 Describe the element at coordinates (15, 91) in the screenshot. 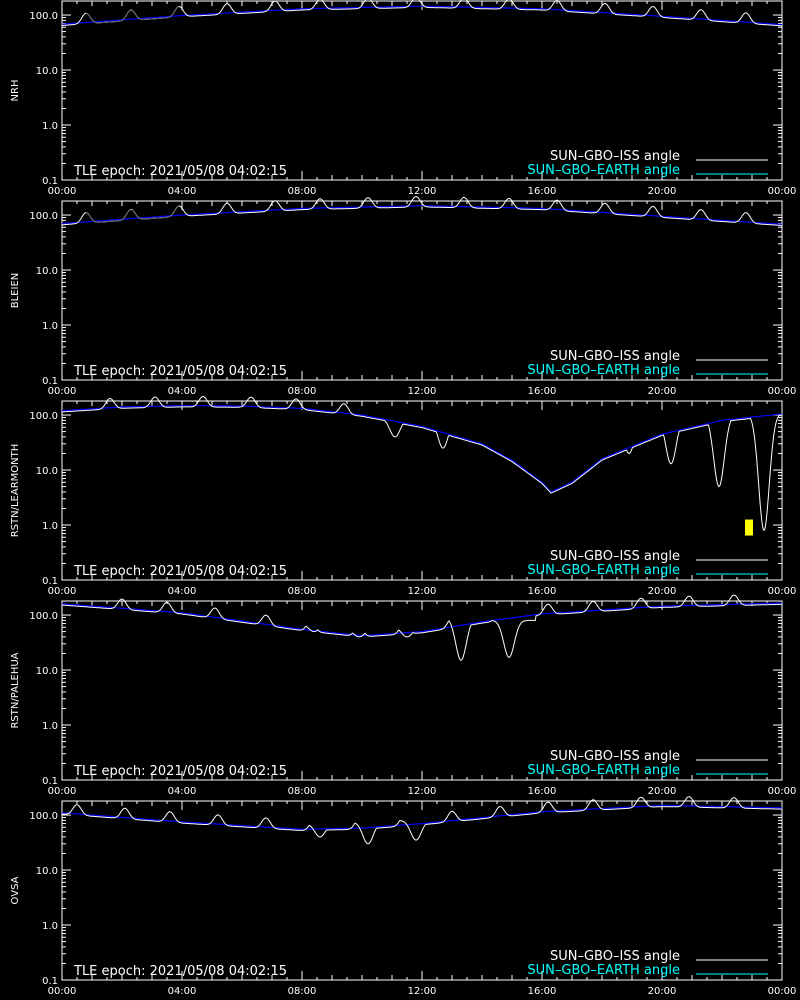

I see `y-axis-label: NRH` at that location.